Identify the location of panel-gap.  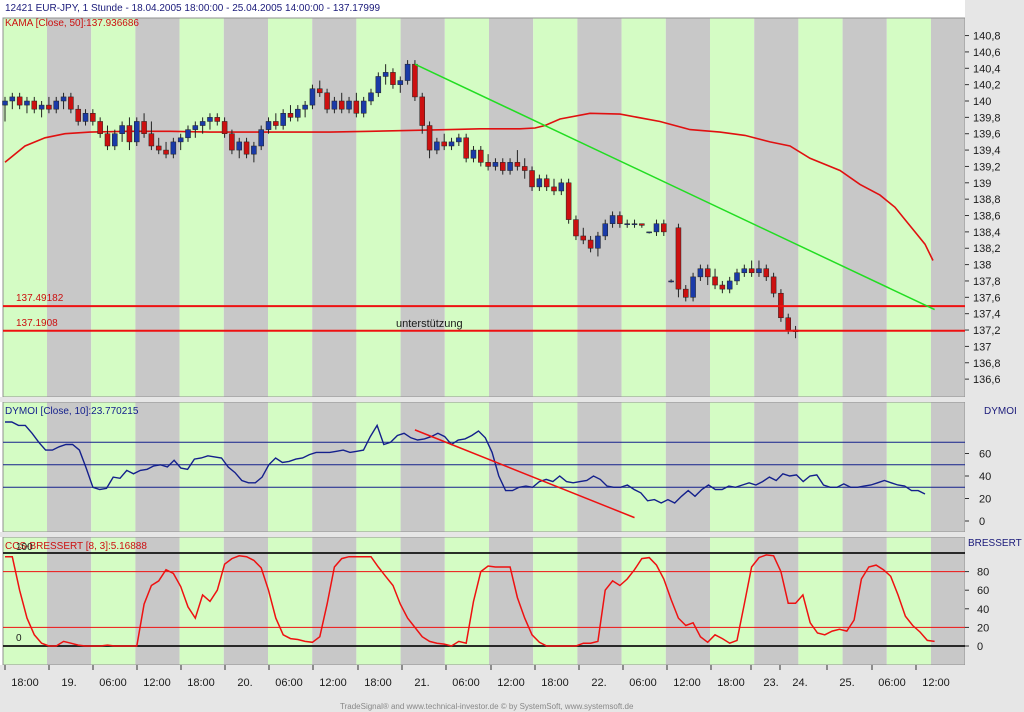
(512, 399).